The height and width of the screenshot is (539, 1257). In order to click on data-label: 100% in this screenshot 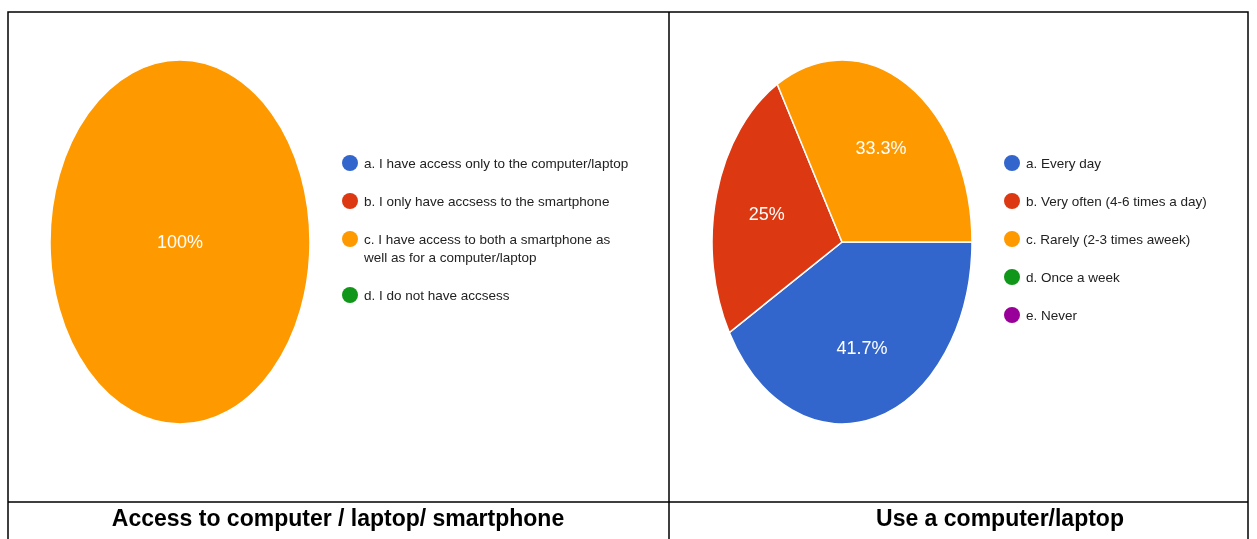, I will do `click(180, 242)`.